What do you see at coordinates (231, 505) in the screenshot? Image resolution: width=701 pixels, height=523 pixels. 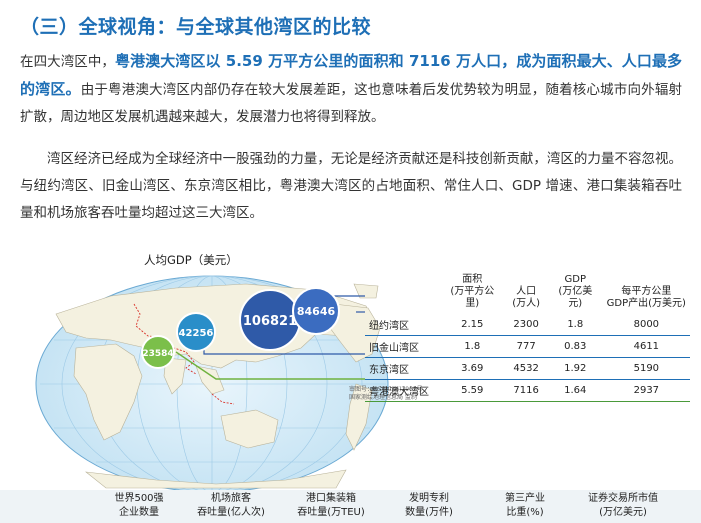 I see `footer-item-airport: 机场旅客 吞吐量(亿人次)` at bounding box center [231, 505].